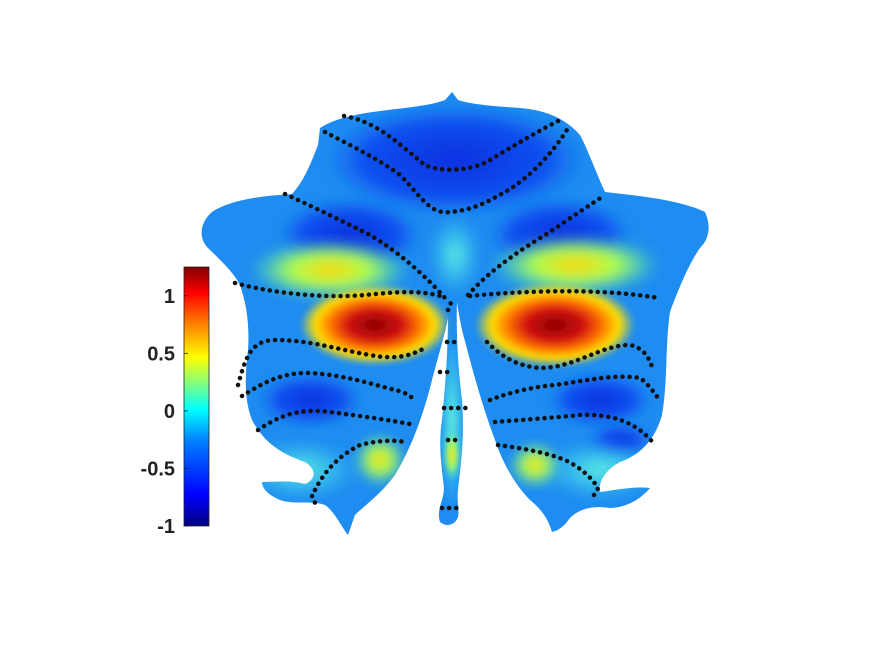 The height and width of the screenshot is (656, 875). I want to click on colorbar-ticks: 1 0.5 0 -0.5 -1, so click(164, 412).